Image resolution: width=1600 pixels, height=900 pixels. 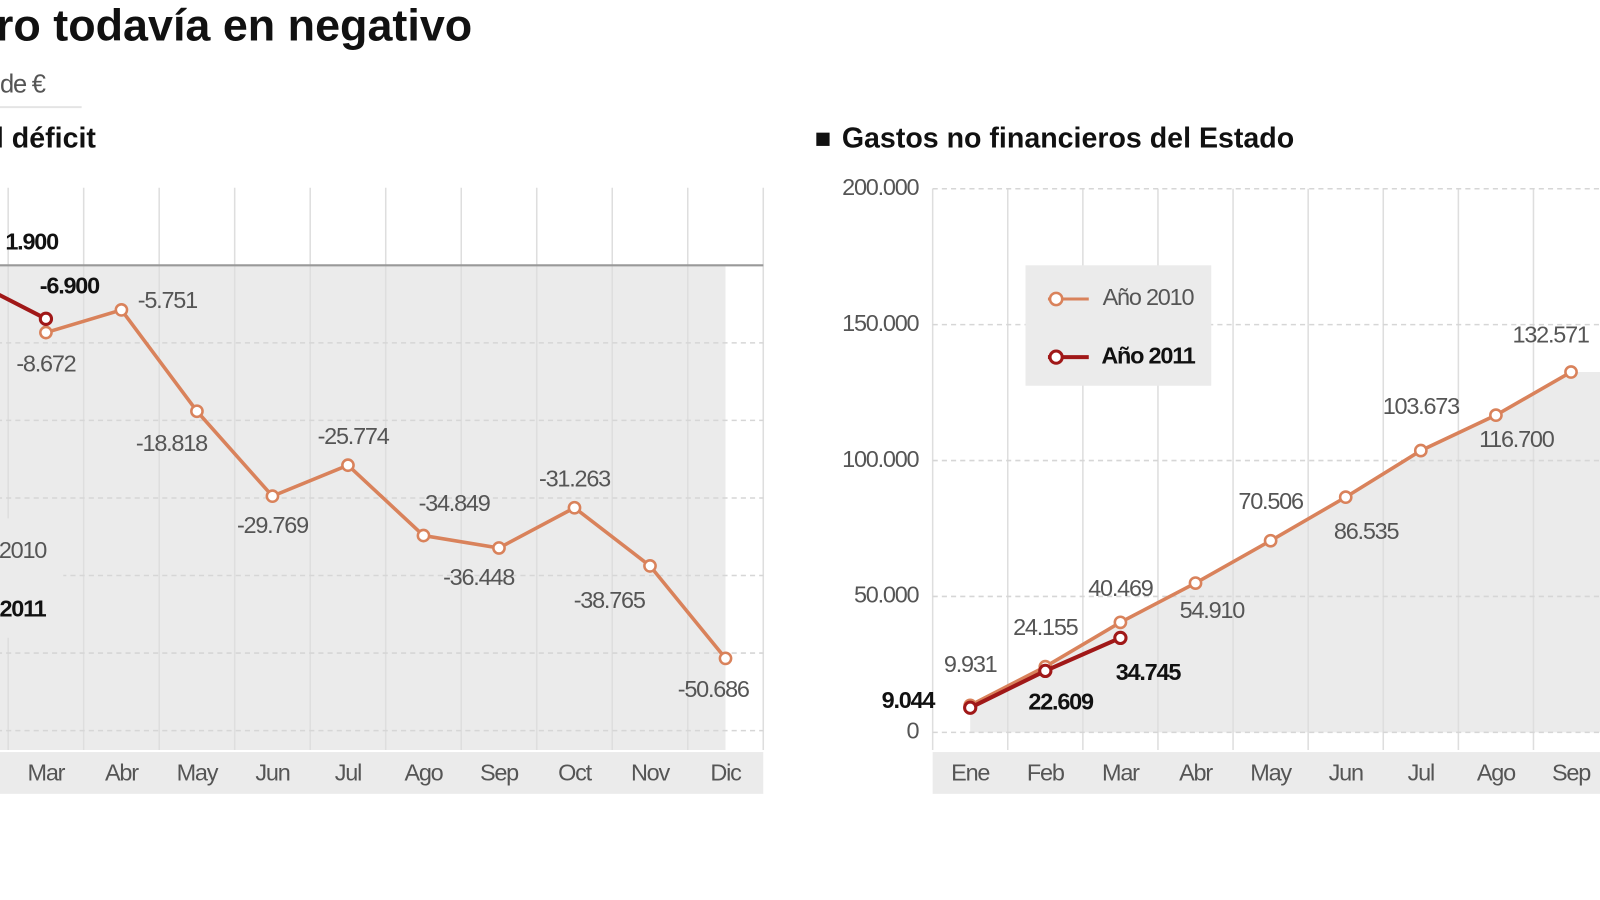 What do you see at coordinates (651, 773) in the screenshot?
I see `x-tick-label: Nov` at bounding box center [651, 773].